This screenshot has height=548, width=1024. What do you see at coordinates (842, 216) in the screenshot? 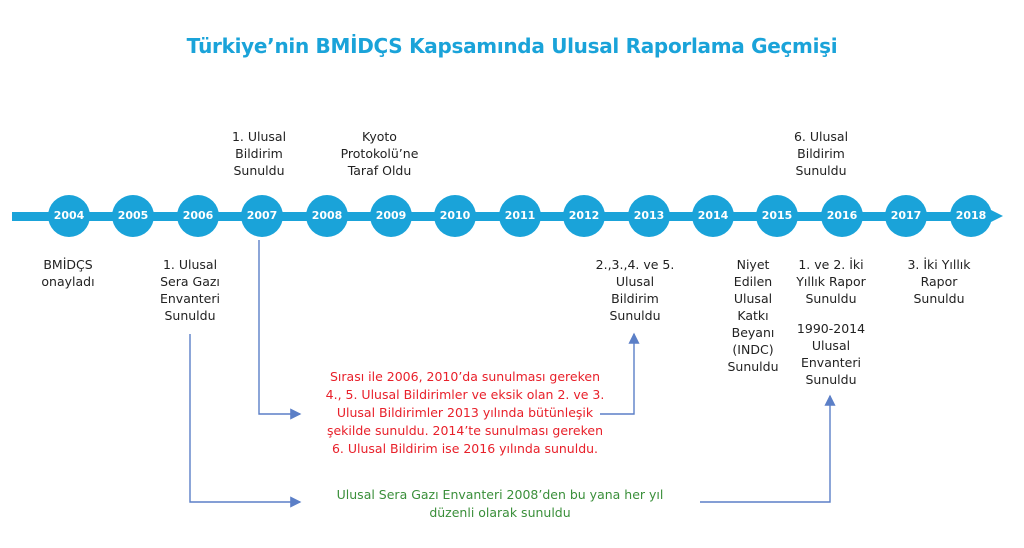
I see `year-circle-2016: 2016` at bounding box center [842, 216].